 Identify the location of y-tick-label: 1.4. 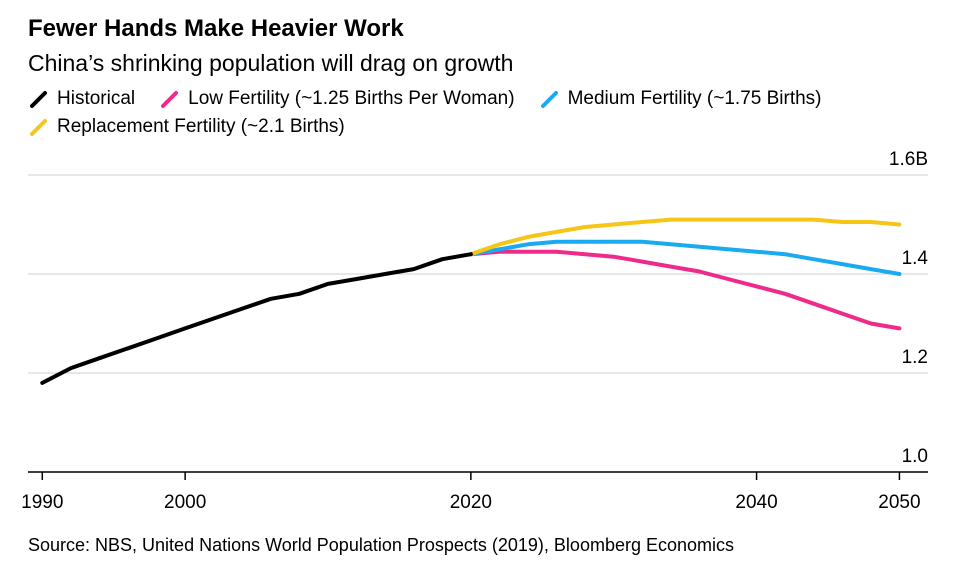
(915, 258).